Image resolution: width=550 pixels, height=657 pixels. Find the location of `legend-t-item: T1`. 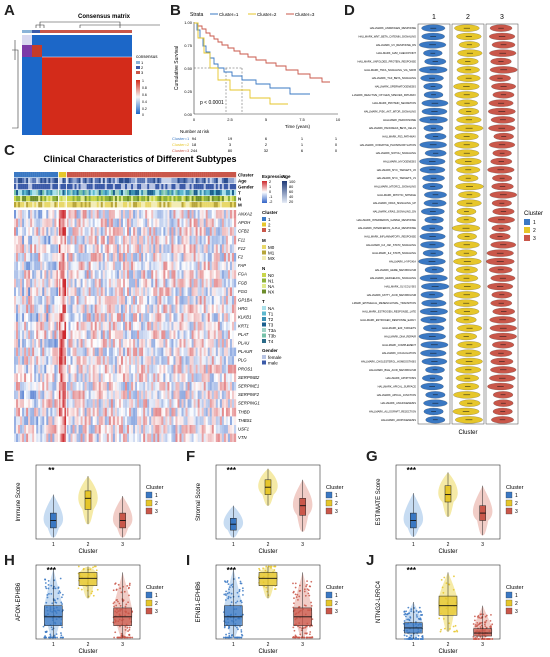

legend-t-item: T1 is located at coordinates (271, 313).